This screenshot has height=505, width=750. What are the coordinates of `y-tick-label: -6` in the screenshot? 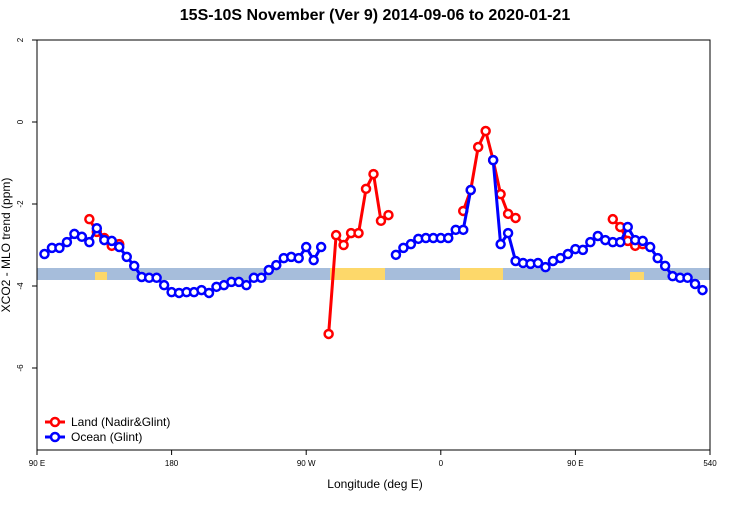 It's located at (20, 368).